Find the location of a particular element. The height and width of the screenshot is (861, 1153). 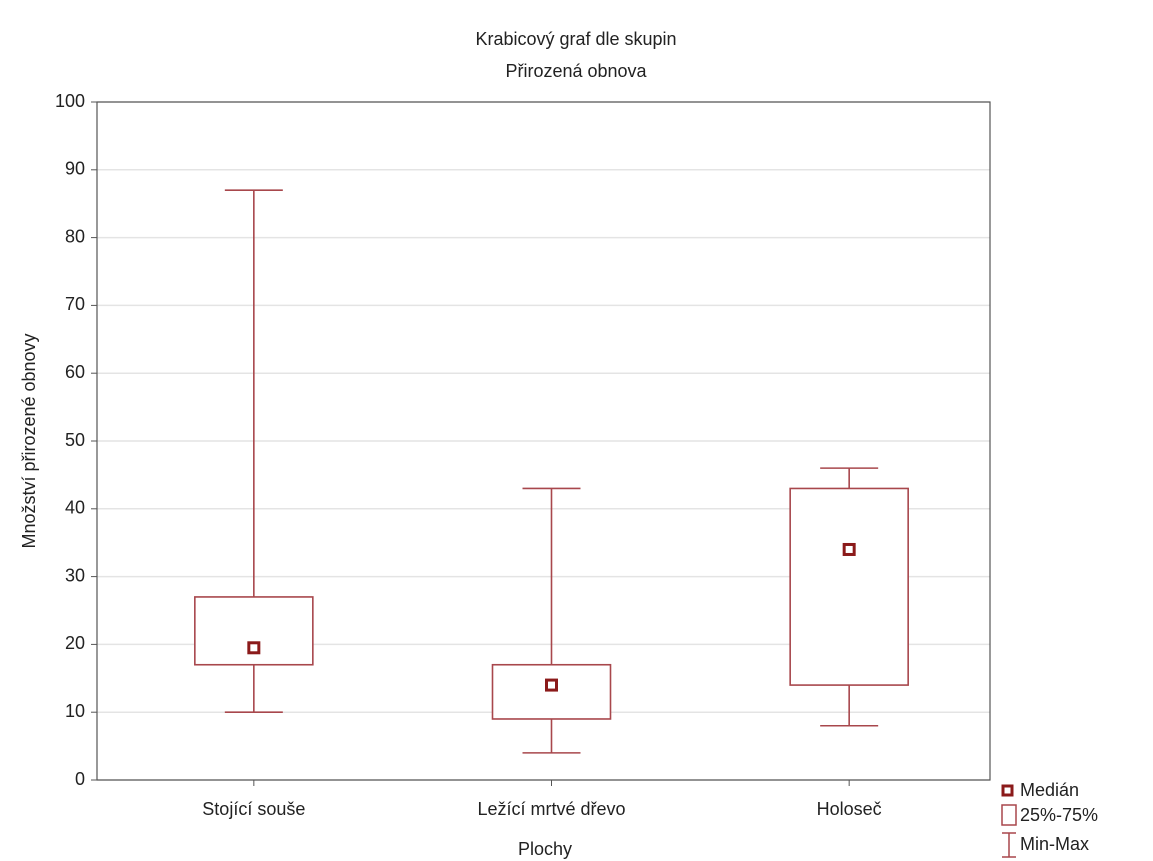

legend-box-icon is located at coordinates (1009, 815).